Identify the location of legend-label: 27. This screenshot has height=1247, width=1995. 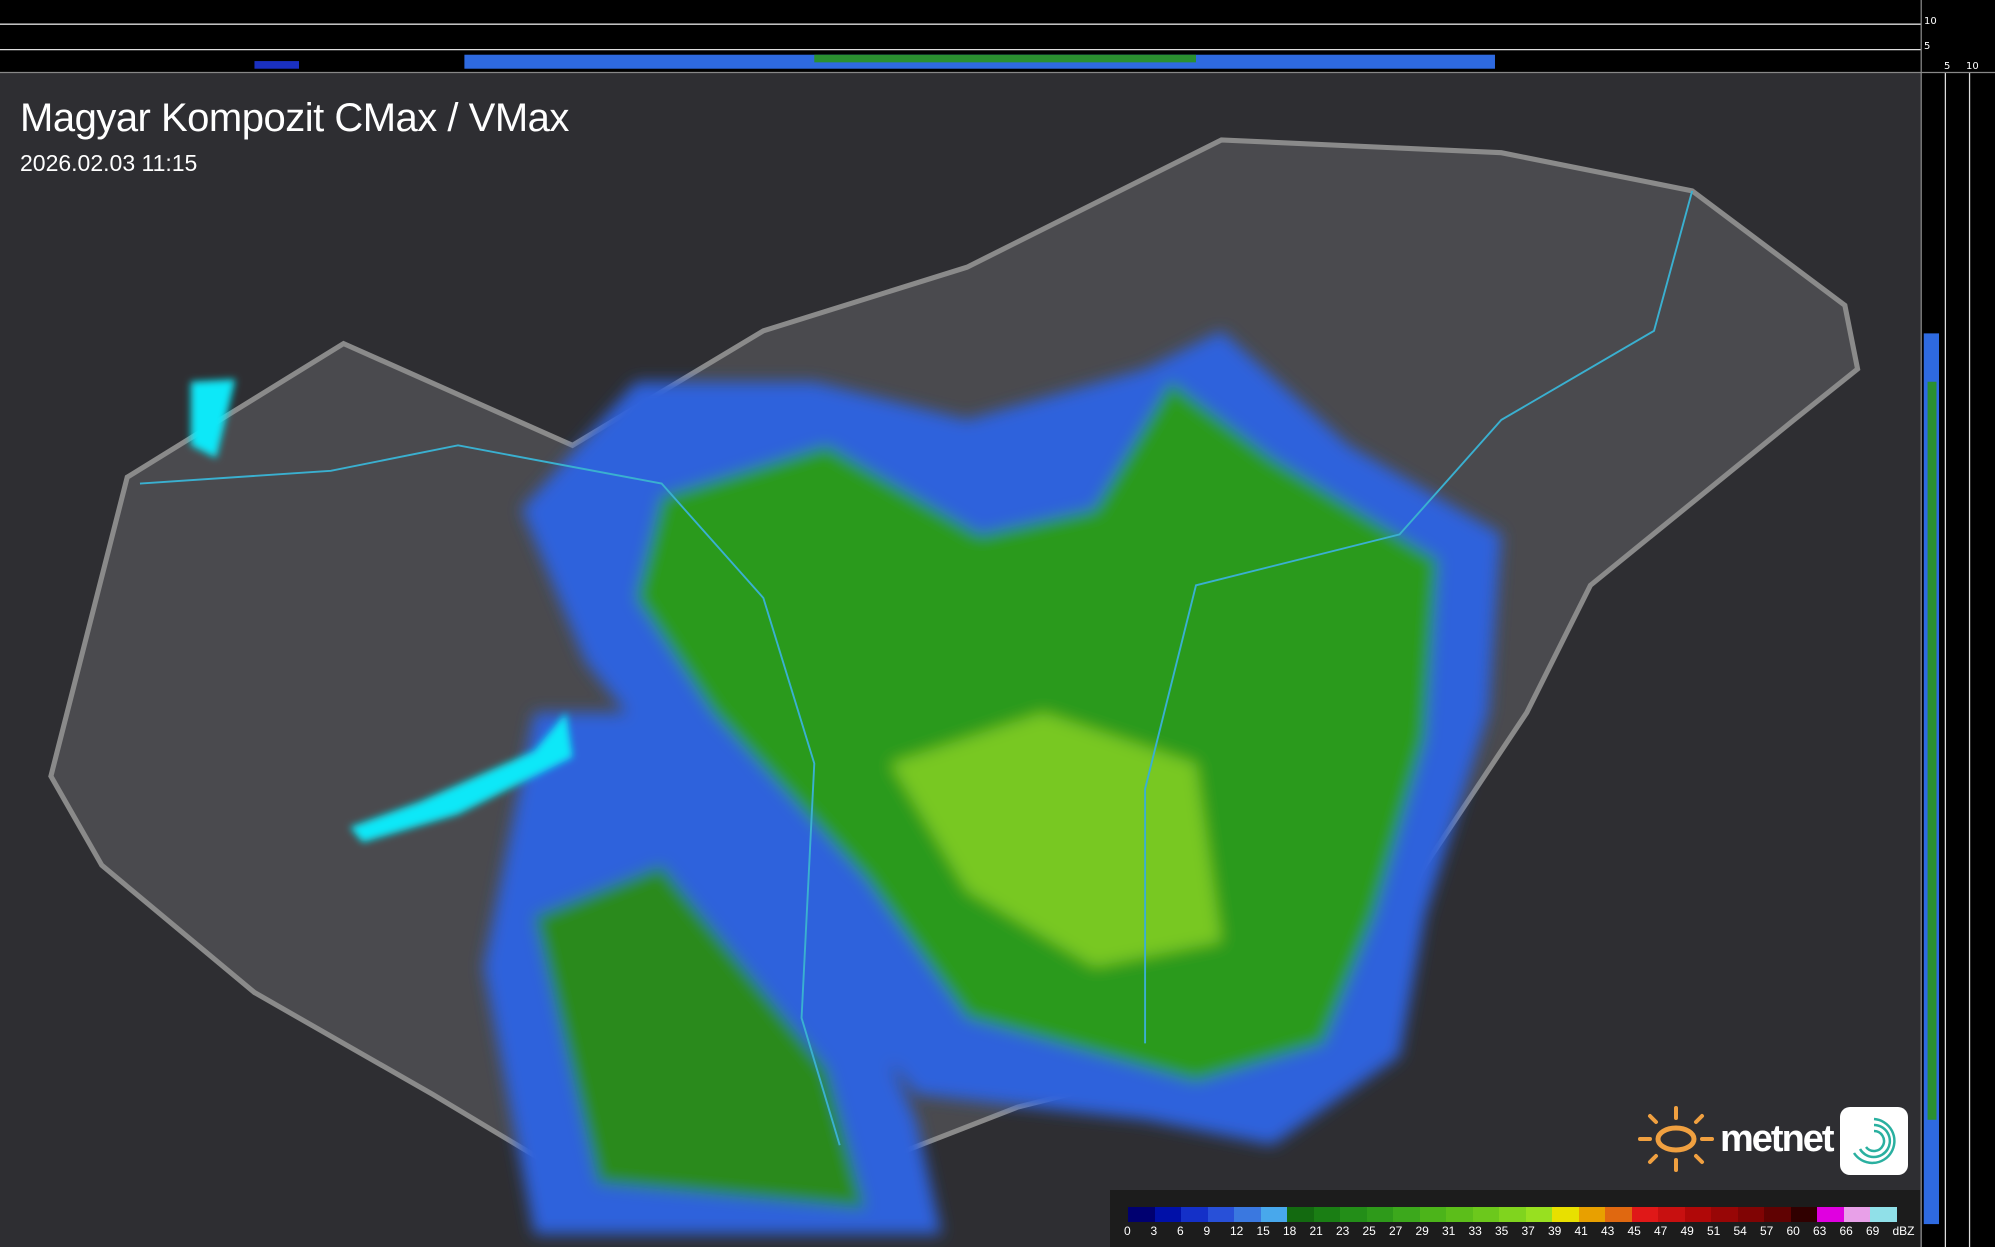
(1396, 1231).